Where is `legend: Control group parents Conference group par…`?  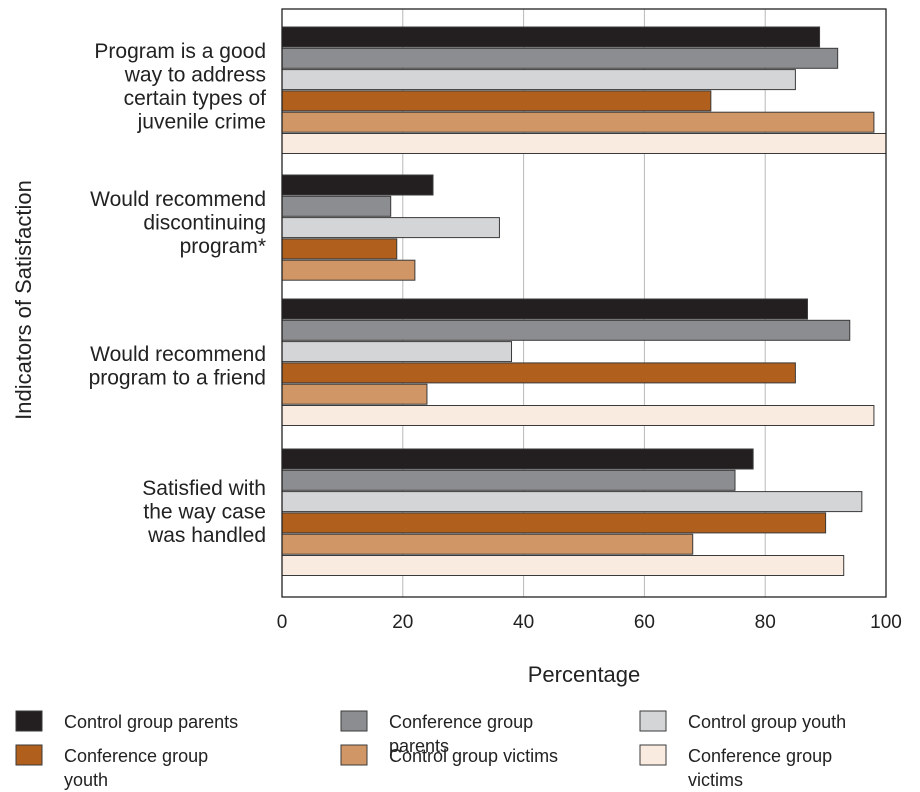 legend: Control group parents Conference group par… is located at coordinates (430, 750).